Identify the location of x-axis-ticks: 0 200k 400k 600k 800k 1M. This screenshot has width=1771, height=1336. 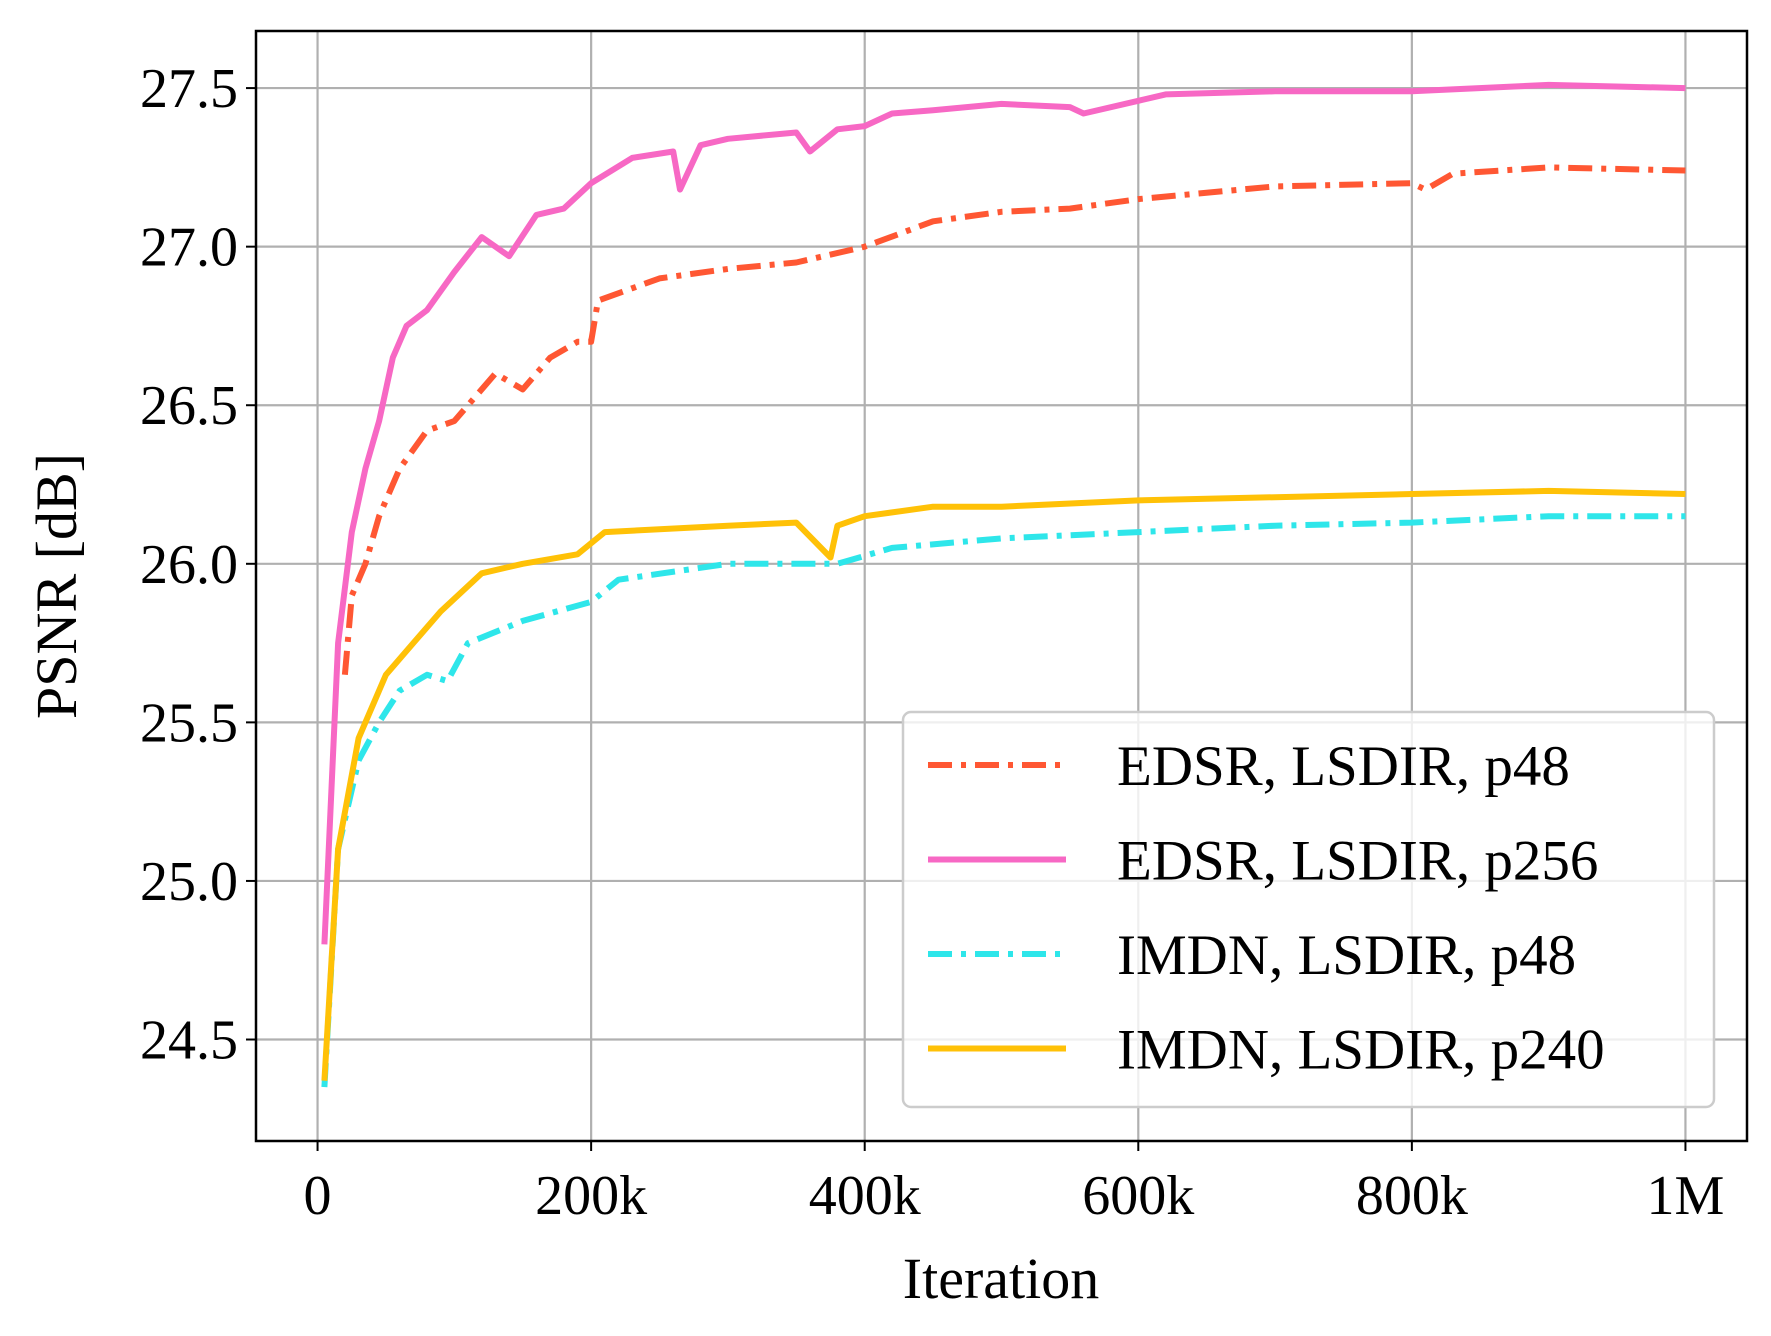
(1014, 1184).